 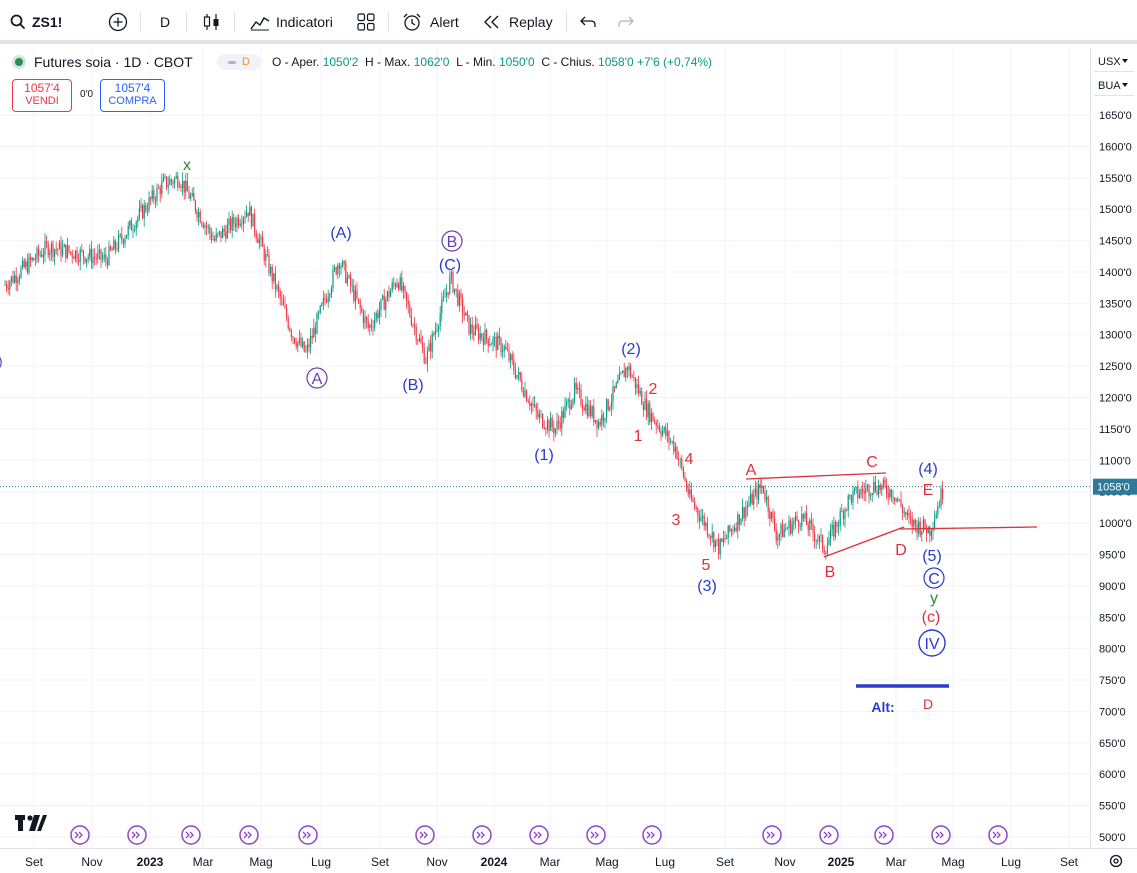 What do you see at coordinates (494, 862) in the screenshot?
I see `time-tick-label: 2024` at bounding box center [494, 862].